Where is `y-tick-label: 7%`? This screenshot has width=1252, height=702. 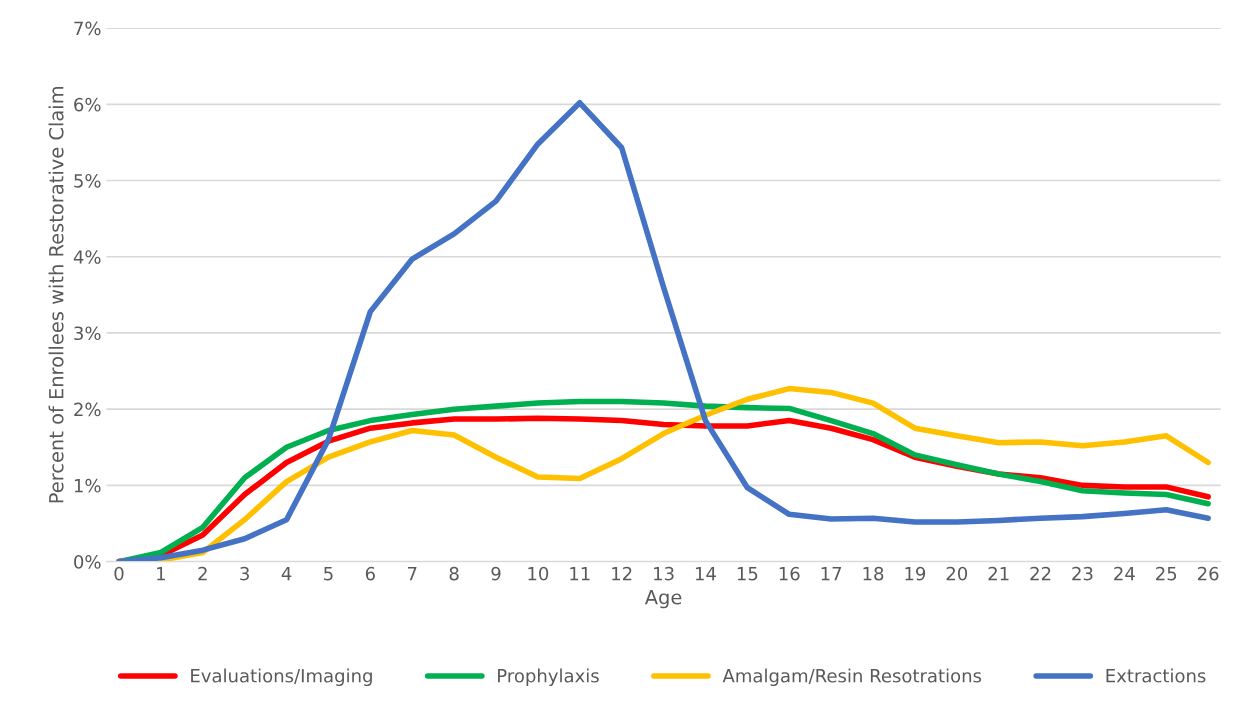 y-tick-label: 7% is located at coordinates (87, 28).